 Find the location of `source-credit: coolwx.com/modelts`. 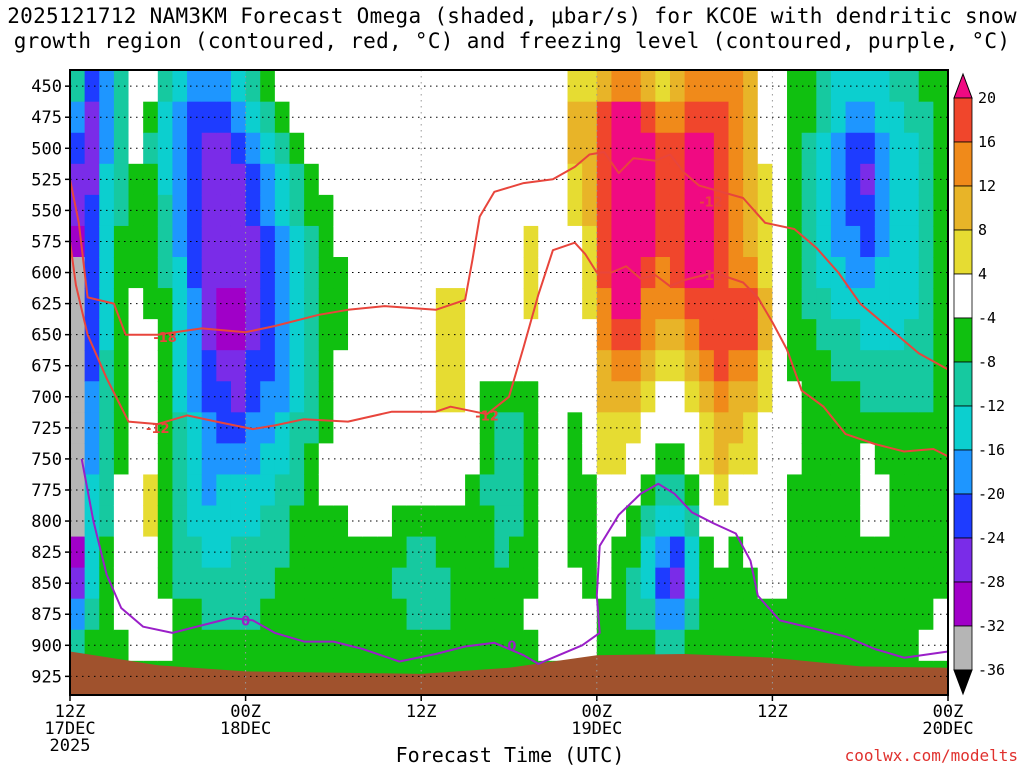

source-credit: coolwx.com/modelts is located at coordinates (931, 755).